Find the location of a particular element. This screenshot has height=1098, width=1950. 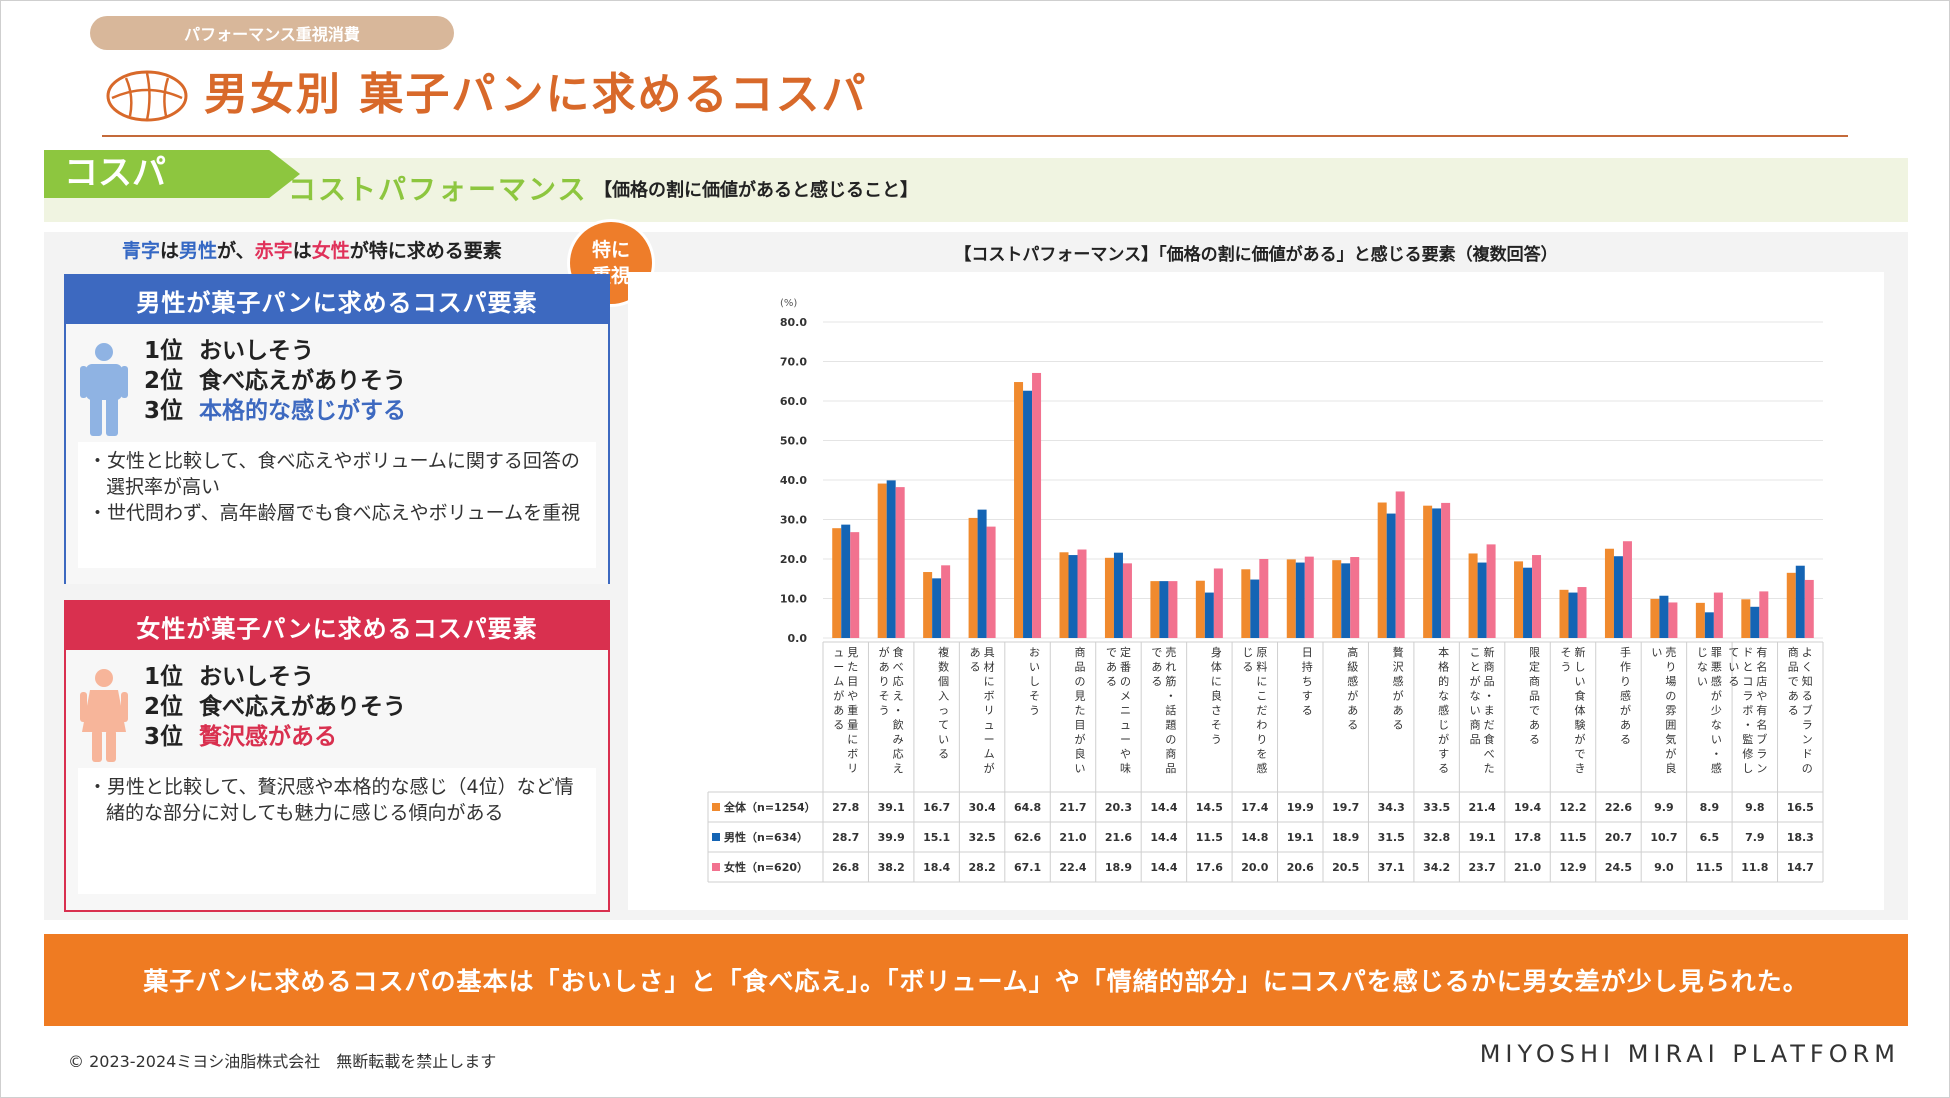

female-rank-list: 1位 おいしそう 2位 食べ応えがありそう 3位 贅沢感がある is located at coordinates (275, 707).